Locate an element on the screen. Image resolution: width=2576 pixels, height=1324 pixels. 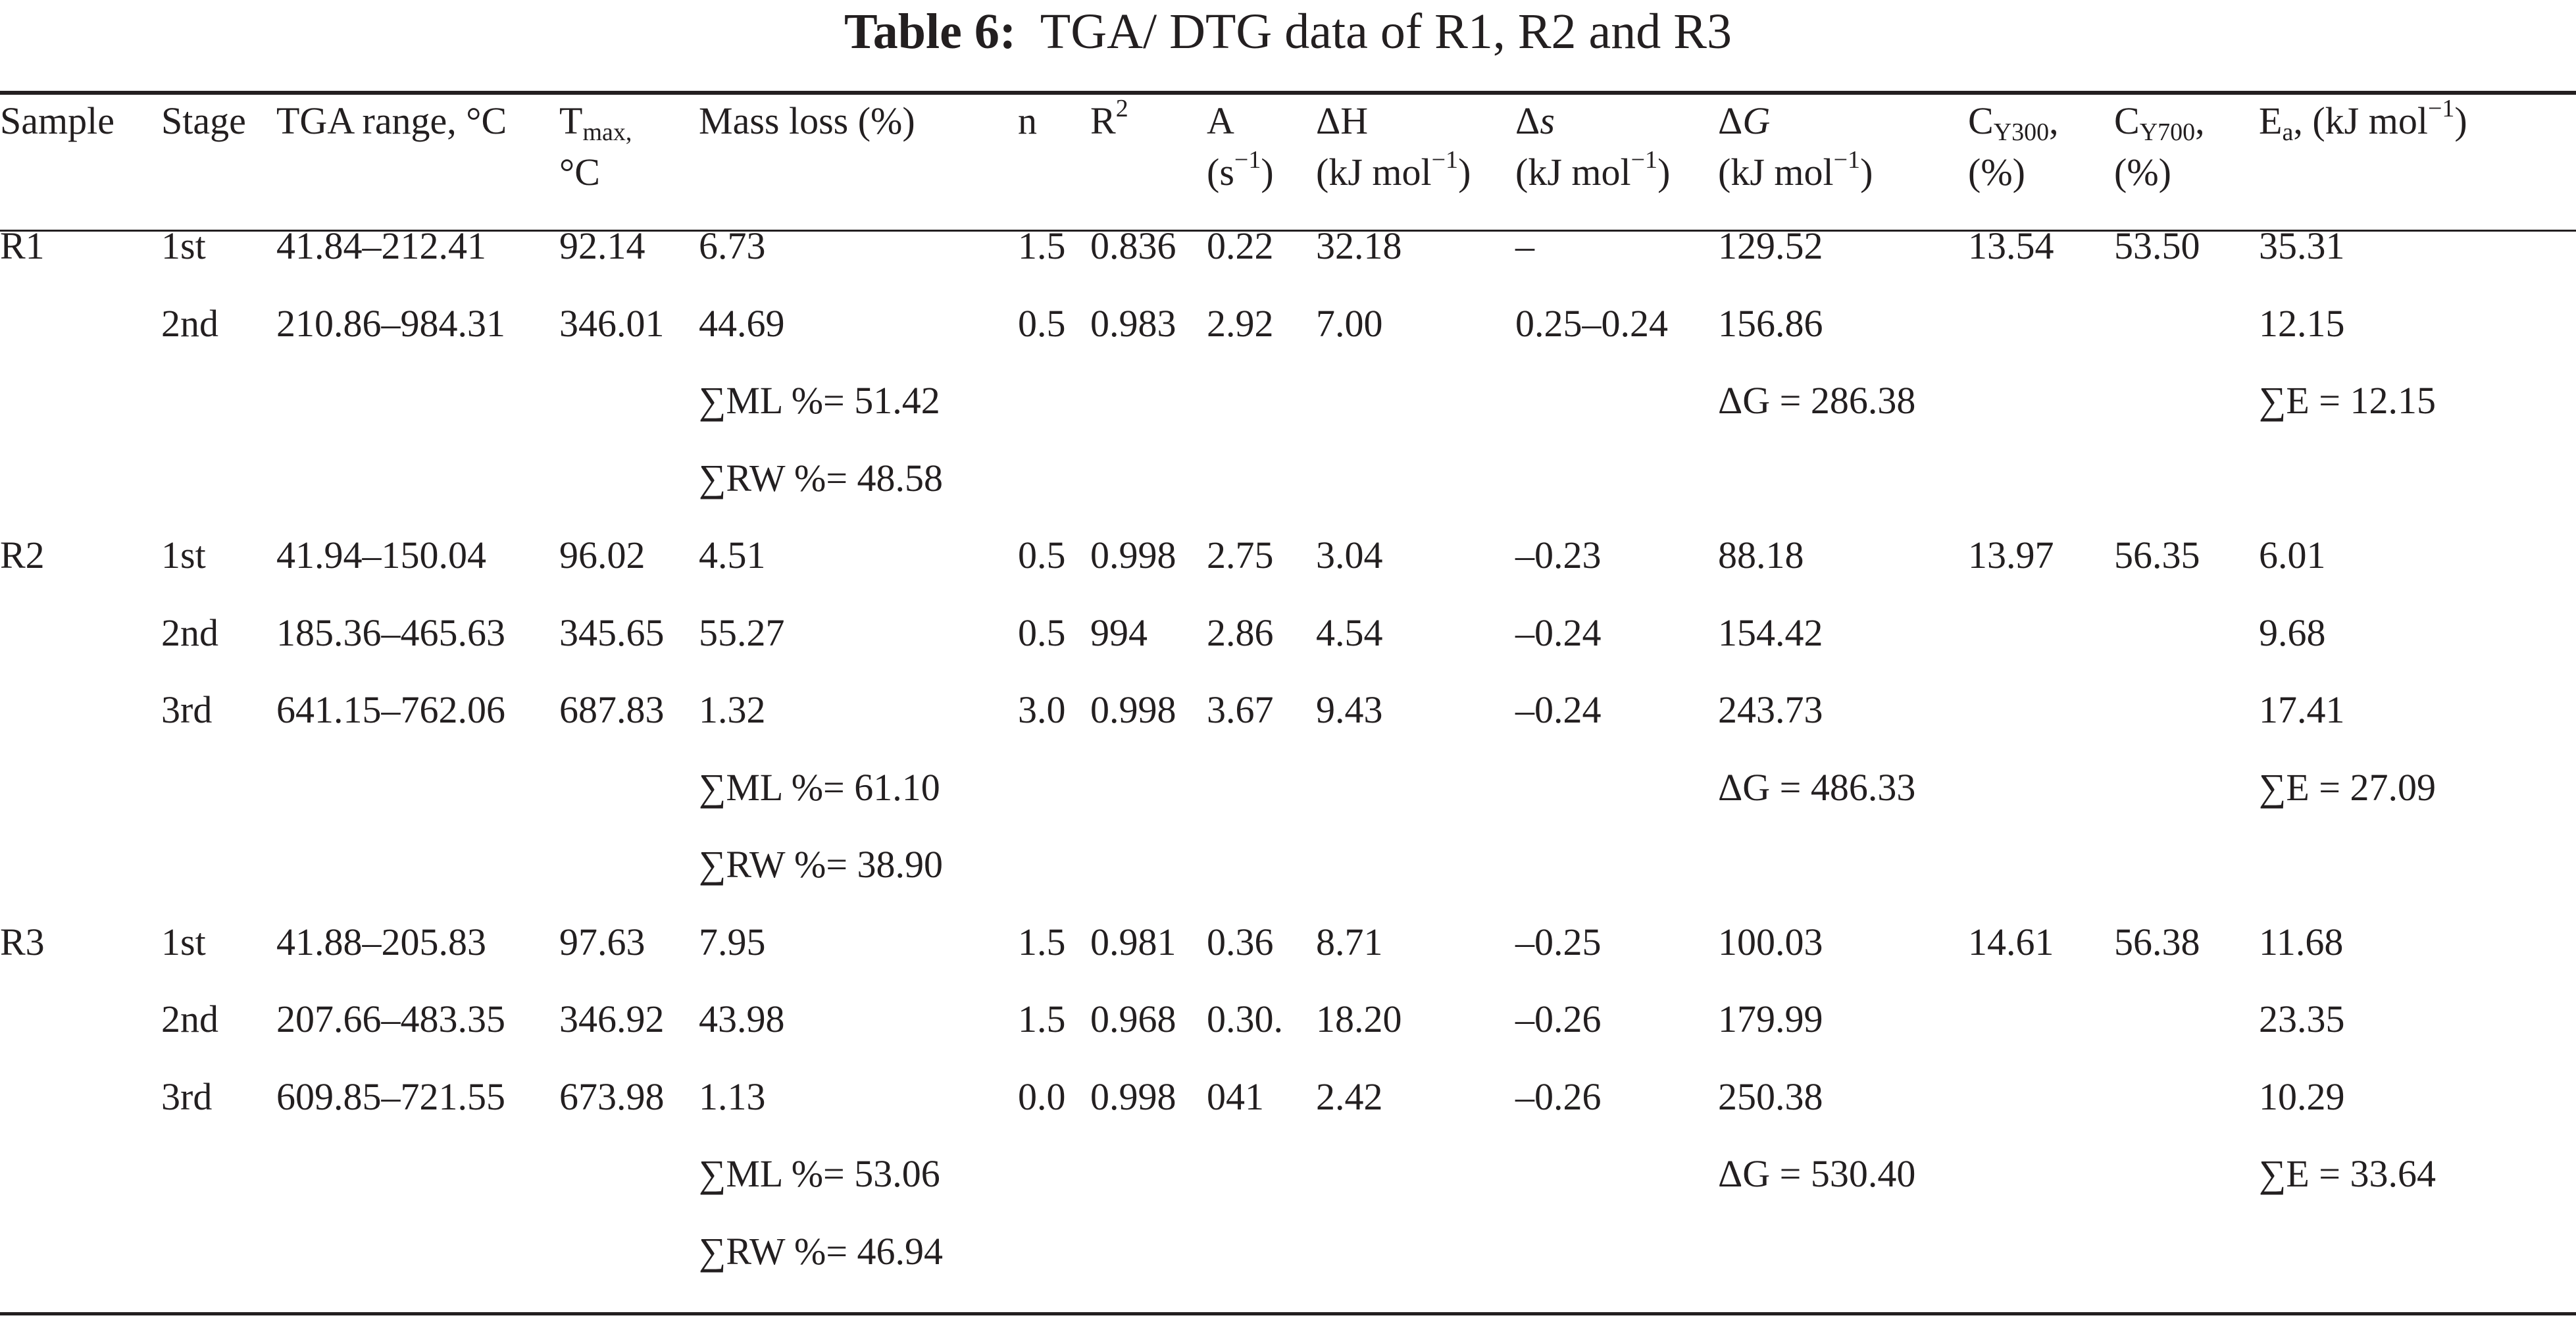
col-a: A (s−1) is located at coordinates (1240, 146).